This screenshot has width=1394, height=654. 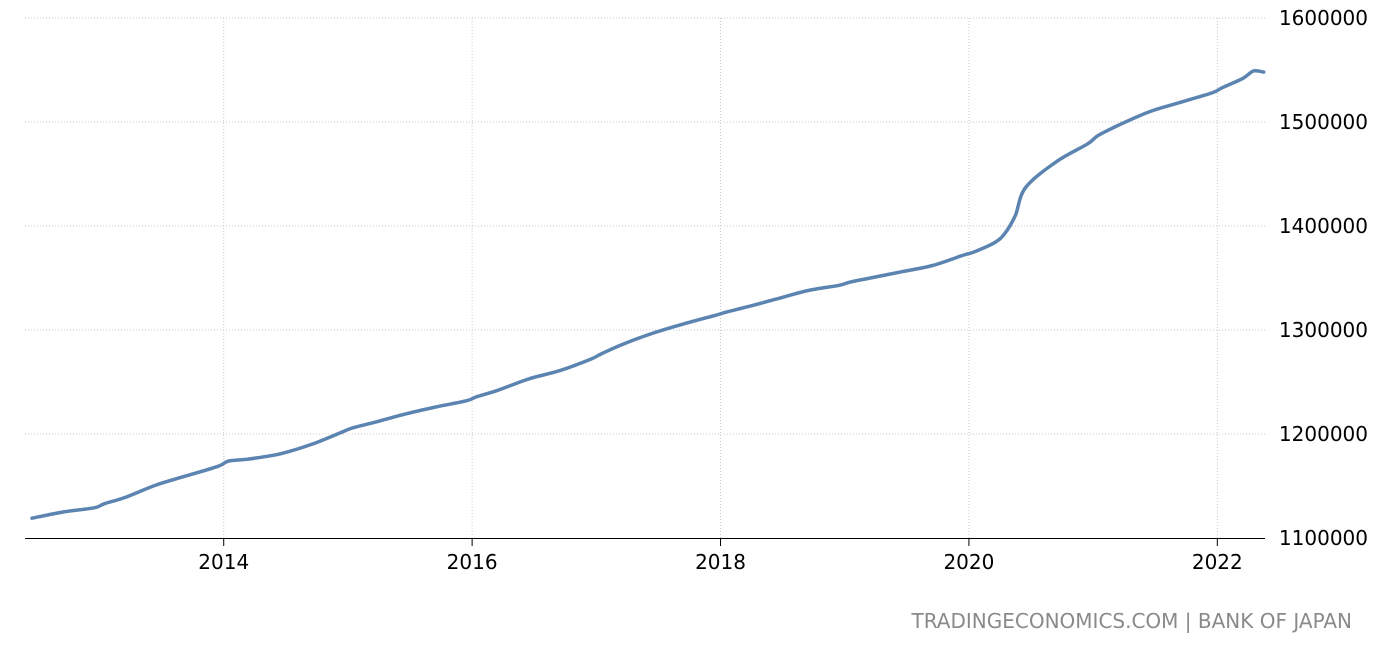 I want to click on x-axis-ticks, so click(x=720, y=542).